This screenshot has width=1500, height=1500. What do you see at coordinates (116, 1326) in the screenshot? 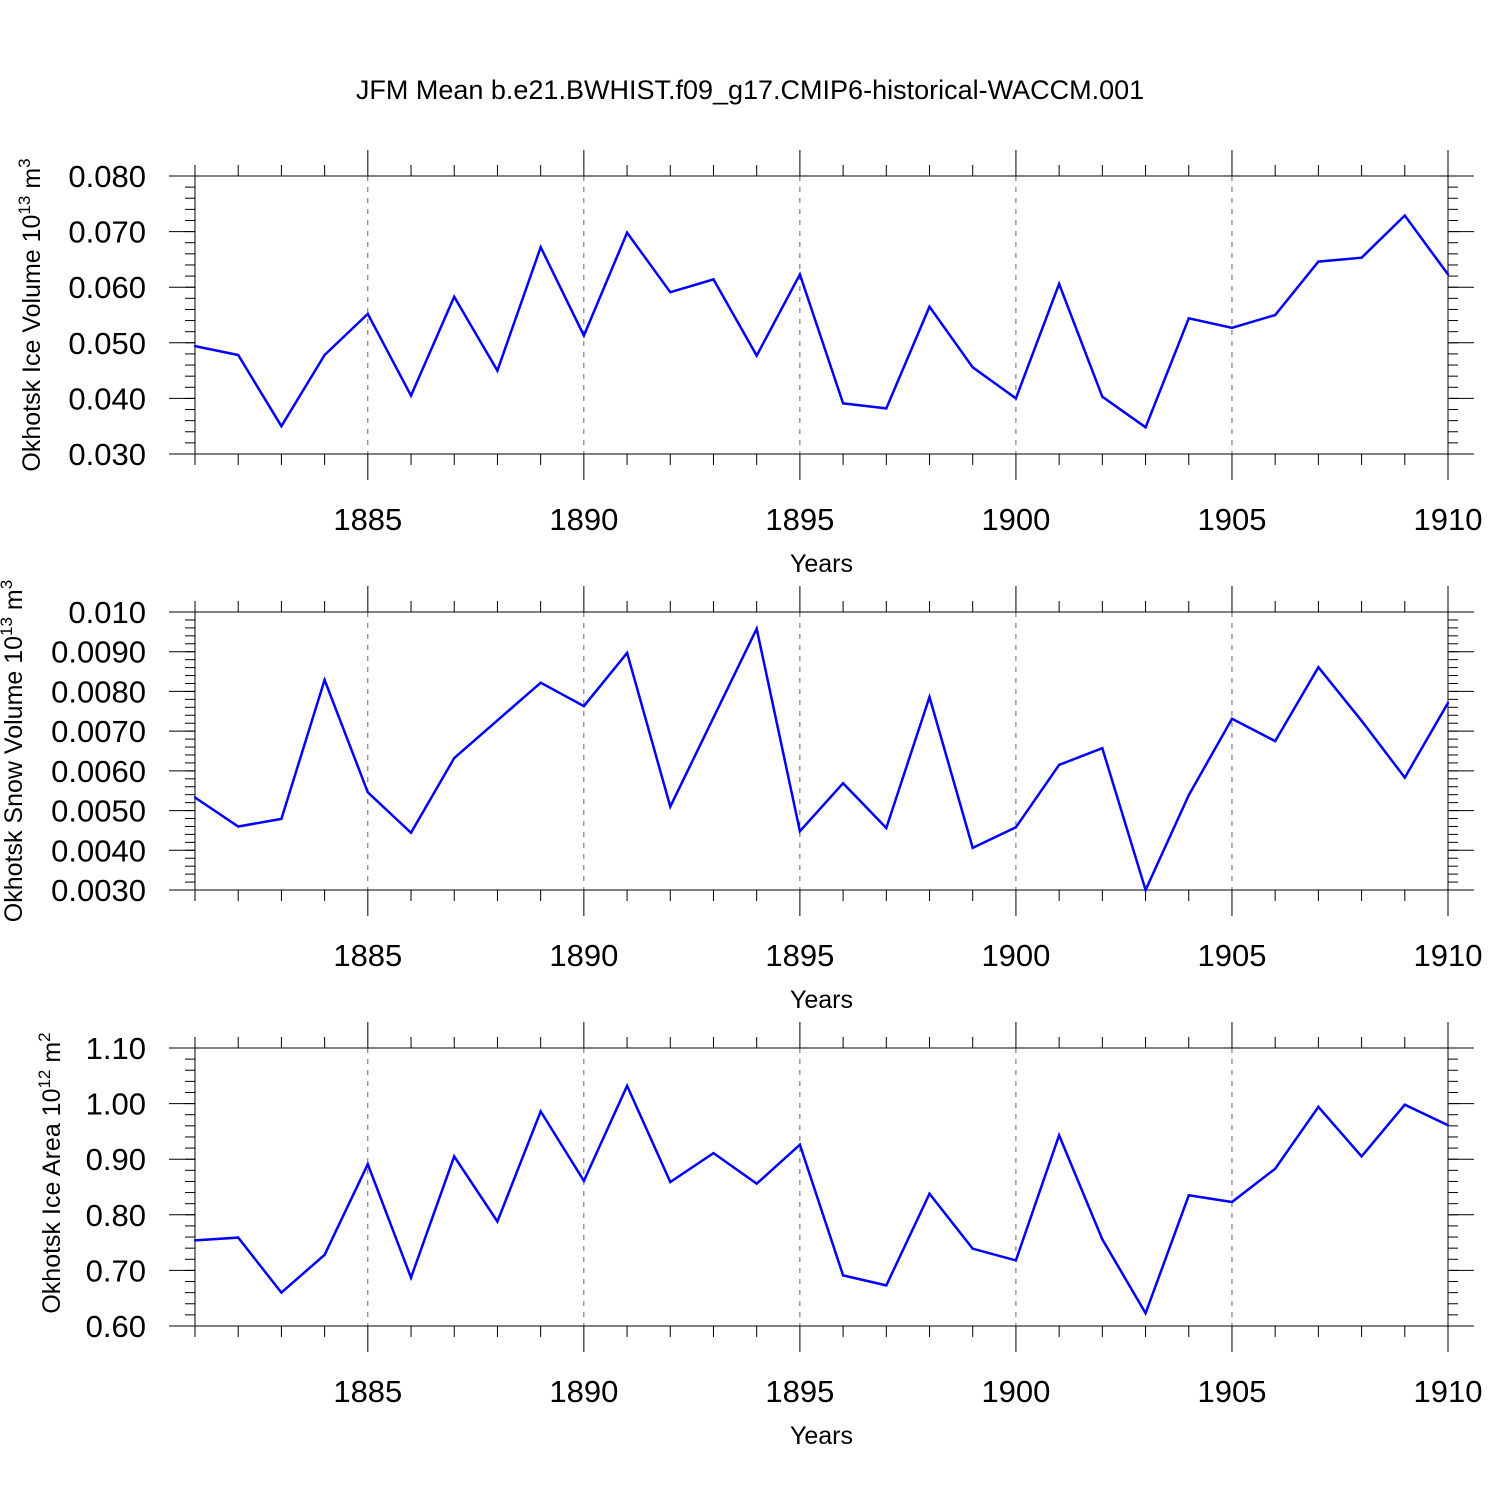
I see `y-tick-label: 0.60` at bounding box center [116, 1326].